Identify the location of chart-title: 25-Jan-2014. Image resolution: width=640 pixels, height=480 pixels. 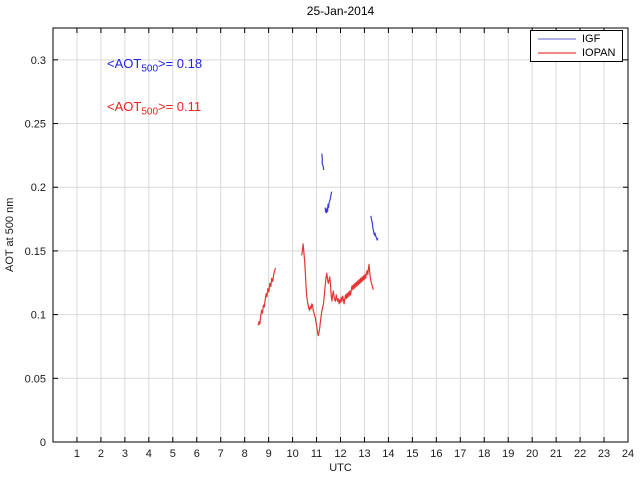
(340, 11).